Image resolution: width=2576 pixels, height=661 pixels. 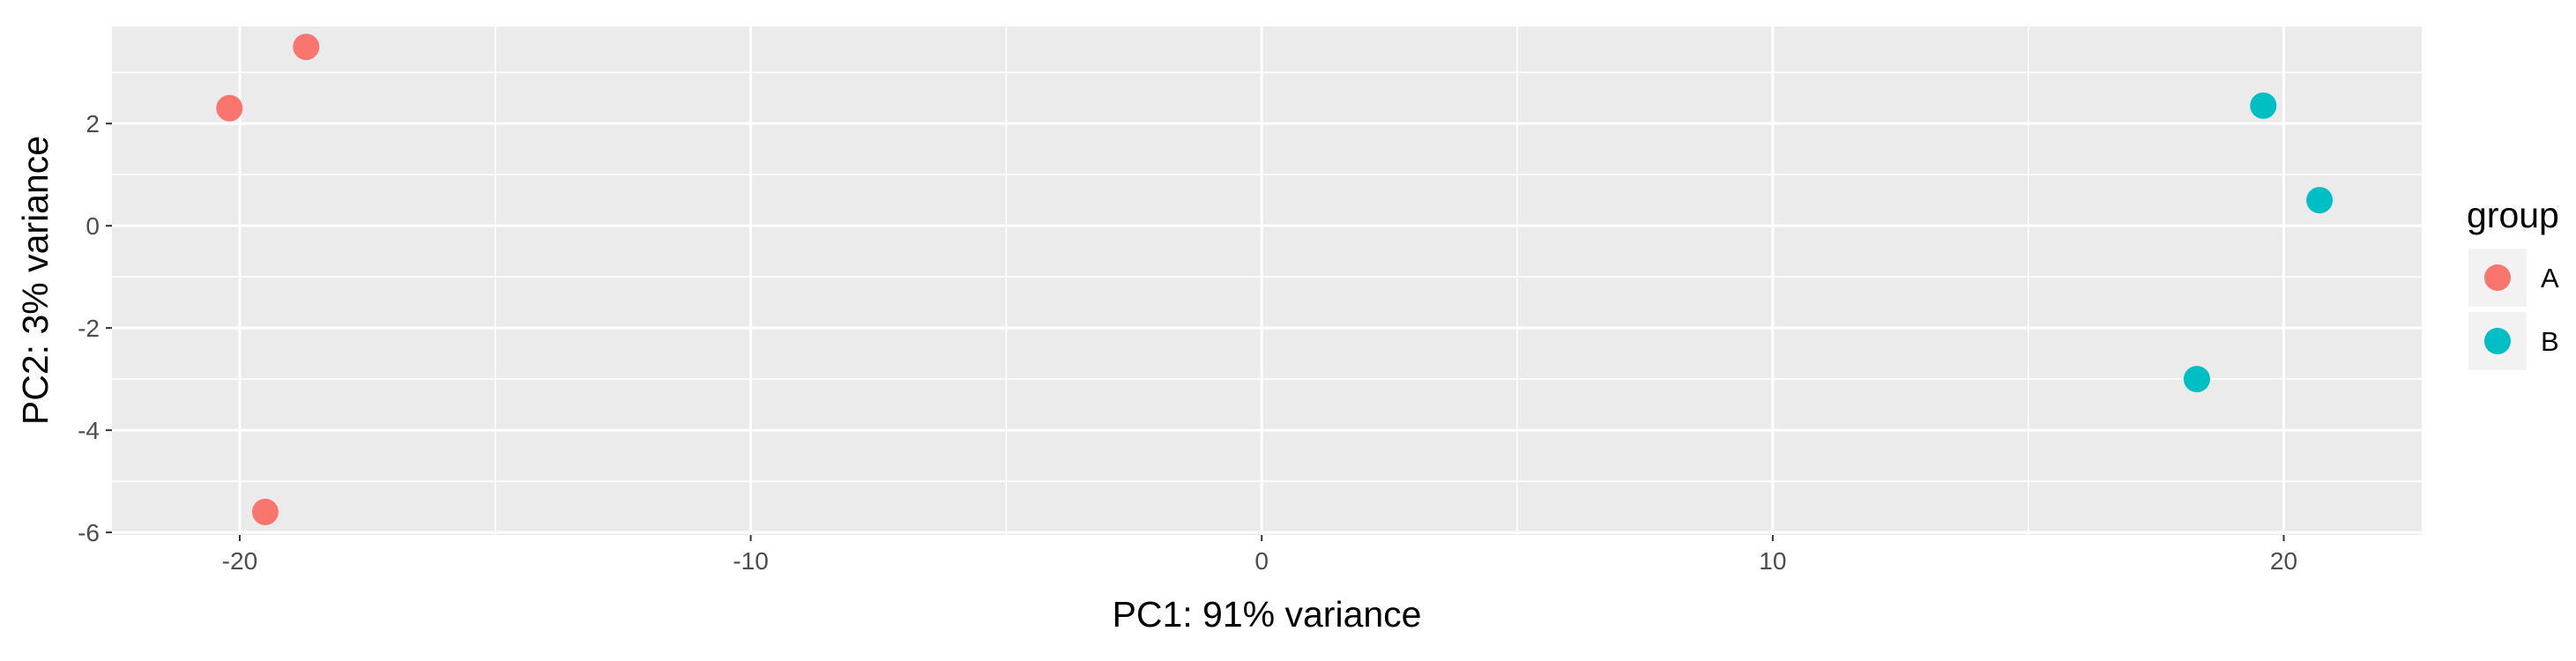 What do you see at coordinates (2550, 278) in the screenshot?
I see `legend-label-a: A` at bounding box center [2550, 278].